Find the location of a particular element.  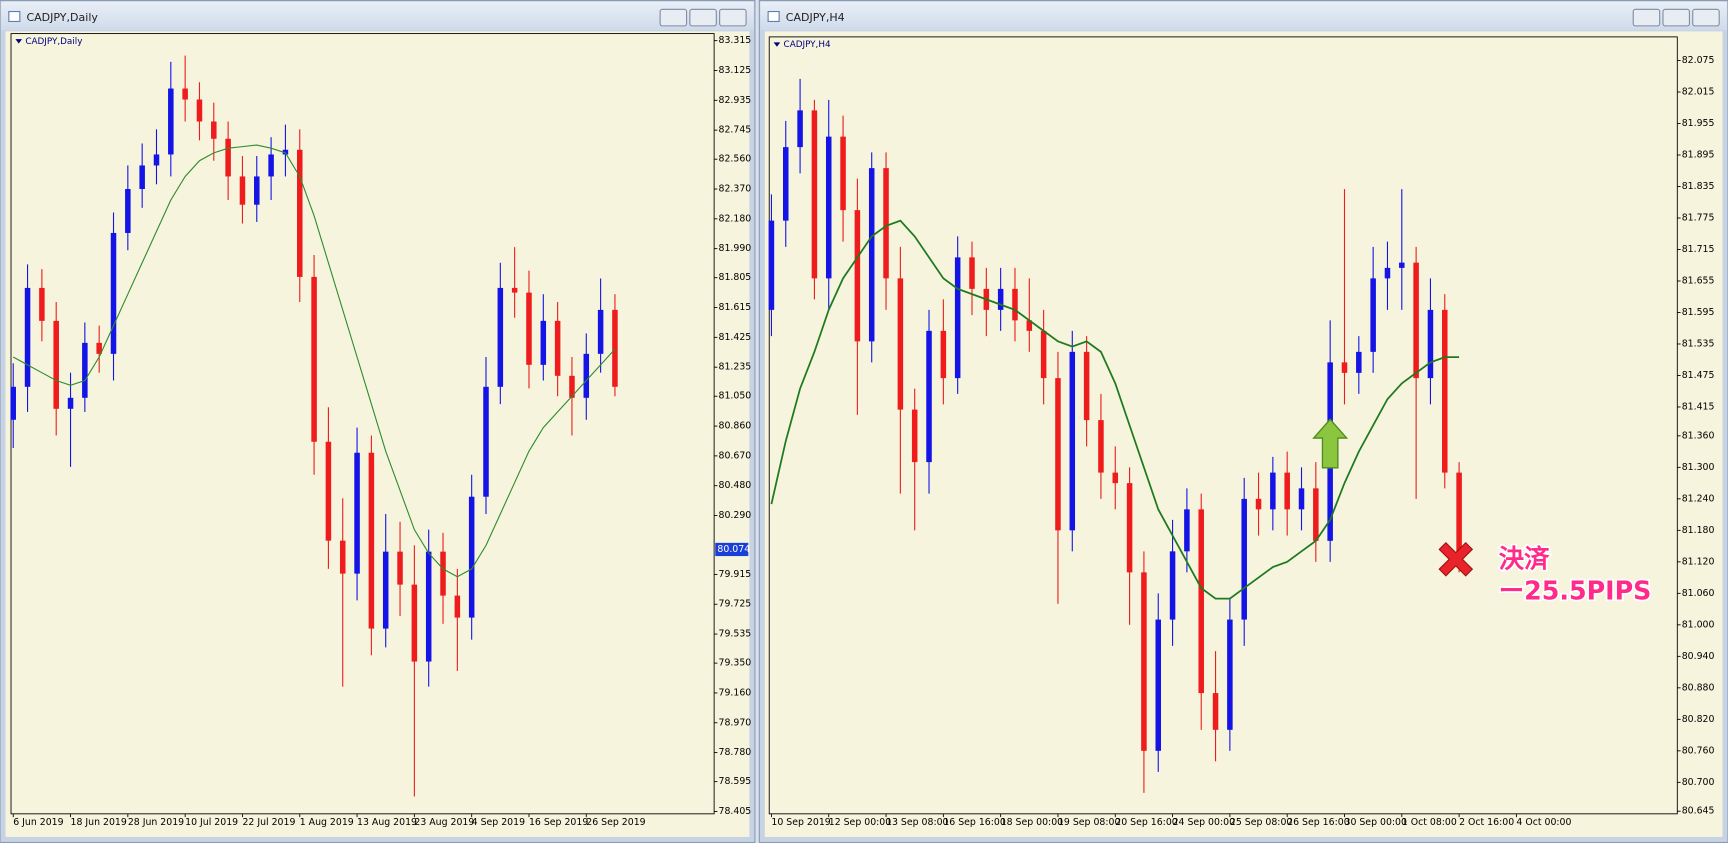

x-tick-label: 13 Sep 08:00 is located at coordinates (917, 822).